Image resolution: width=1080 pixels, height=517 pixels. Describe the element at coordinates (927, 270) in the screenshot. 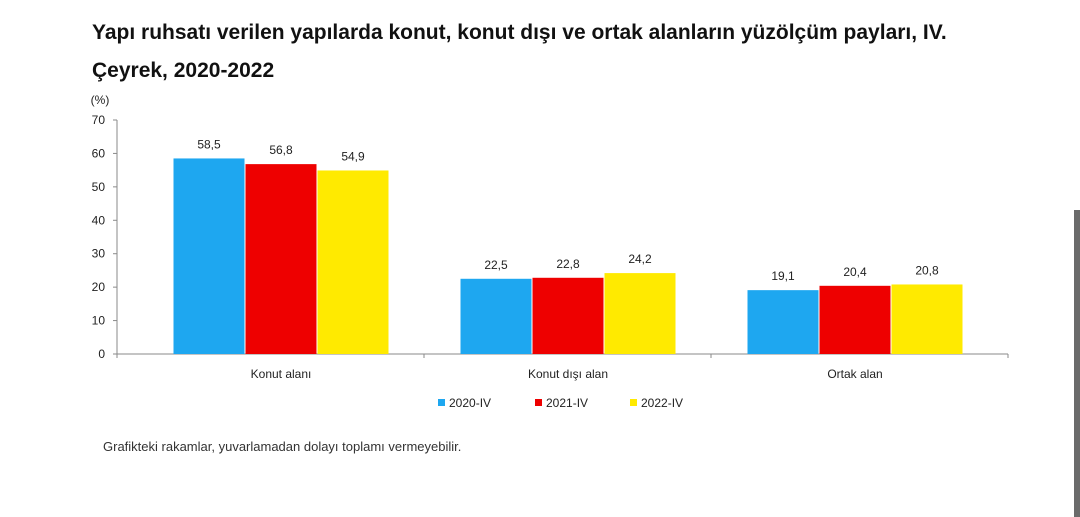

I see `data-label: 20,8` at that location.